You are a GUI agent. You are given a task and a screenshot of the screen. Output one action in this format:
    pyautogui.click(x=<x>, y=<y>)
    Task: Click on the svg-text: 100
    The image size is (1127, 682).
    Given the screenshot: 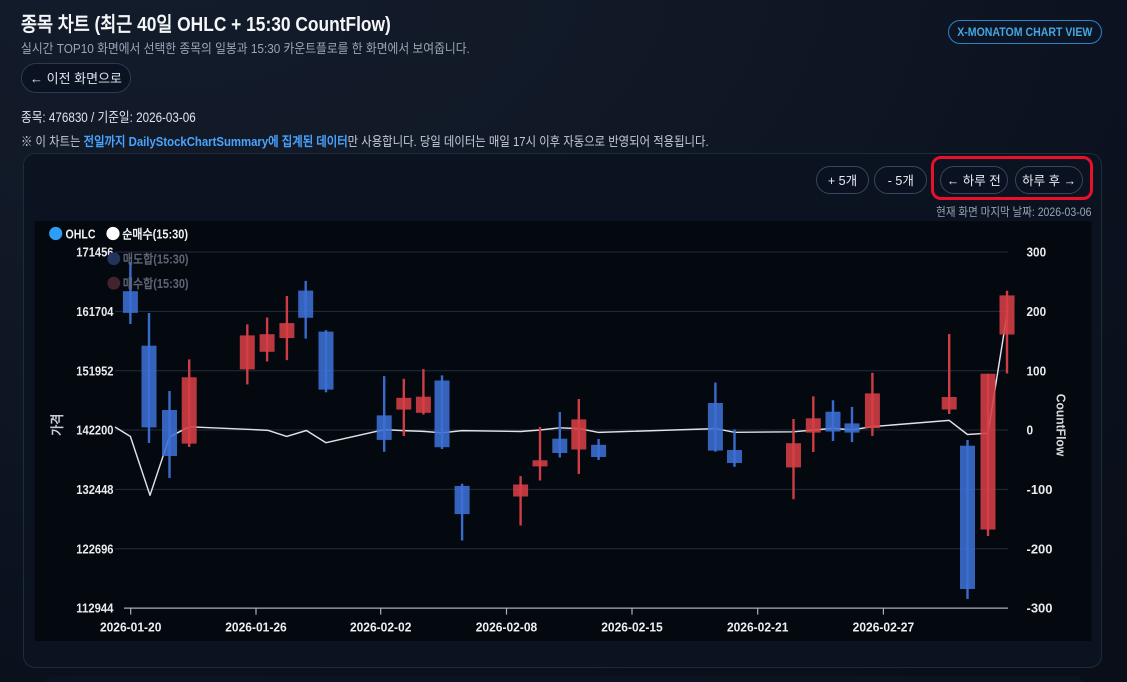 What is the action you would take?
    pyautogui.click(x=1037, y=371)
    